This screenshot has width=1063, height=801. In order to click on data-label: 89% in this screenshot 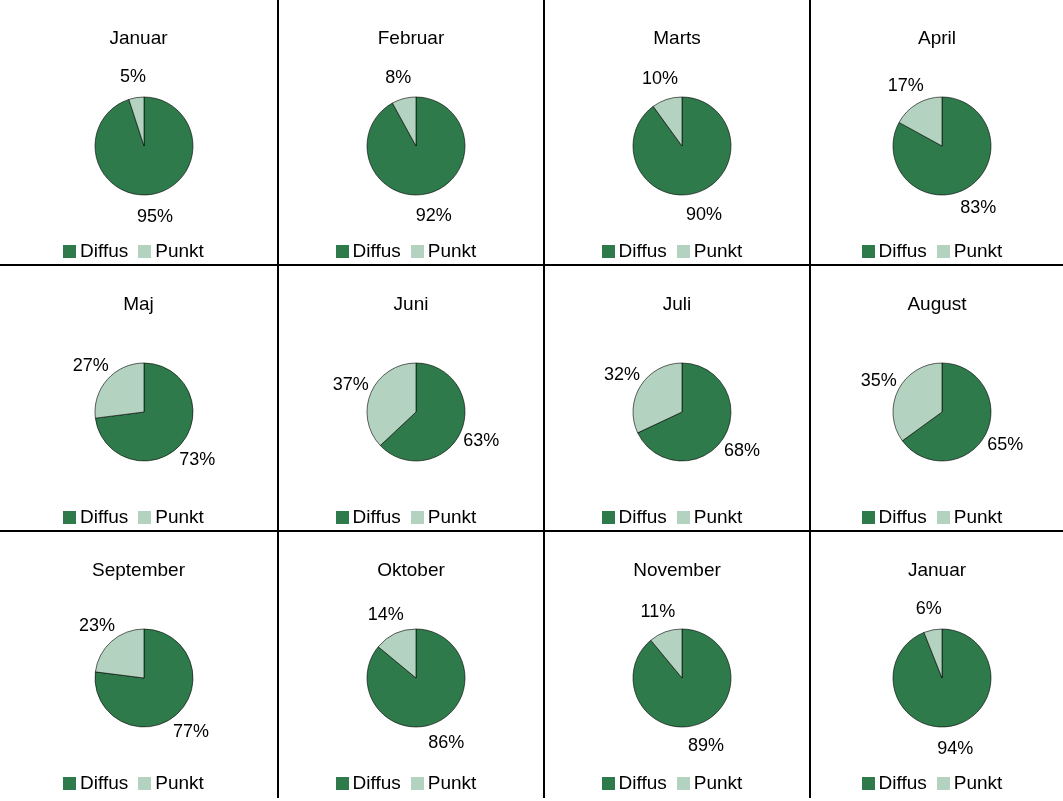, I will do `click(706, 744)`.